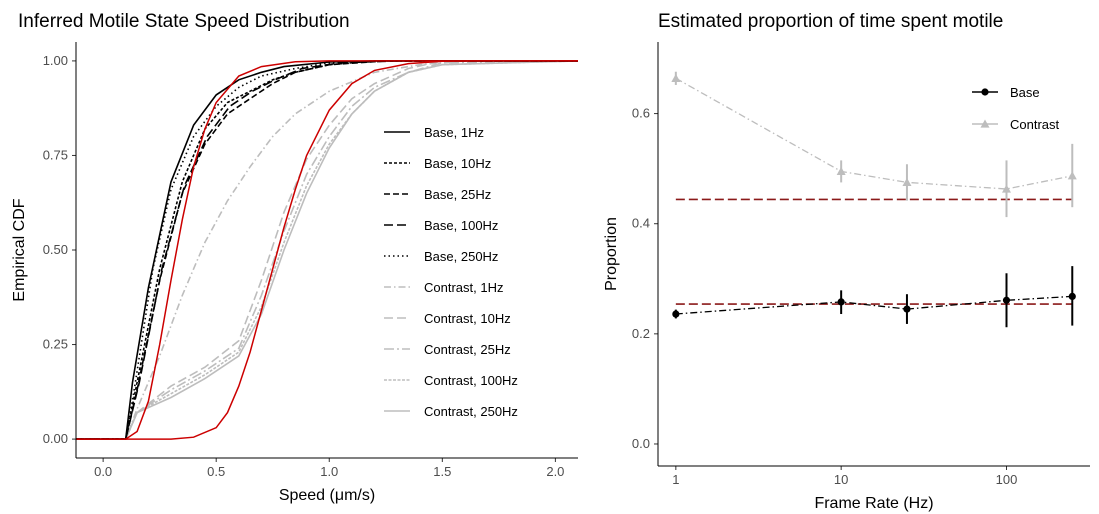  I want to click on legend-item-contrast-250hz: Contrast, 250Hz, so click(451, 411).